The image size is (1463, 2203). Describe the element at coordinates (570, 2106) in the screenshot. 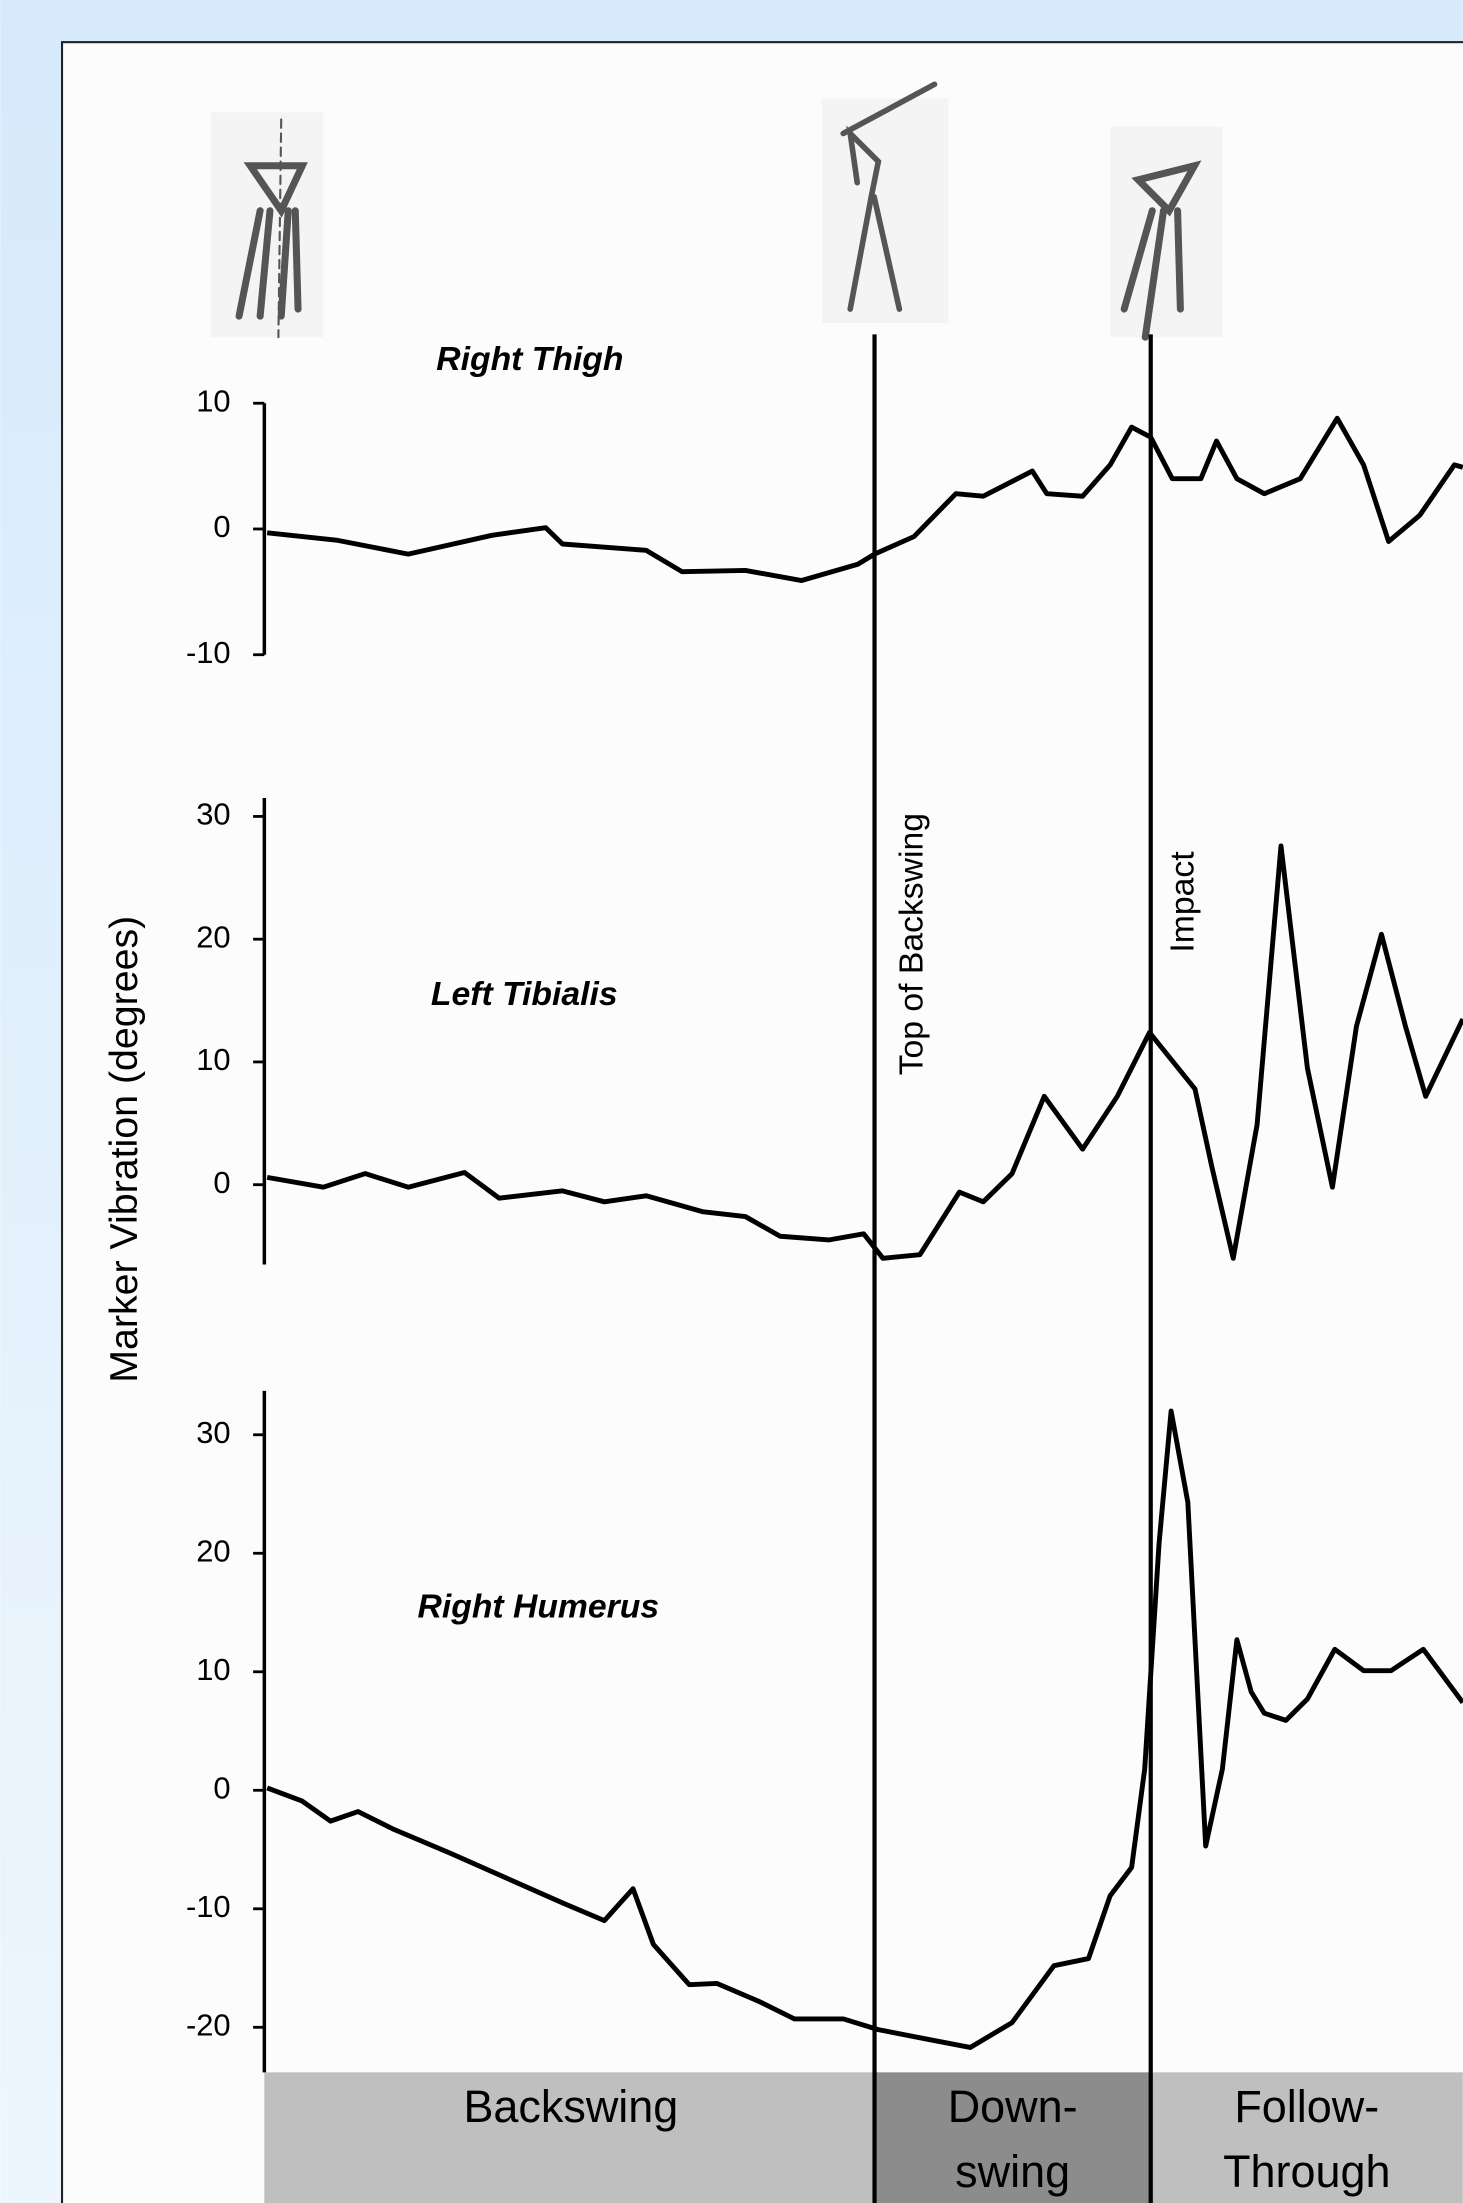

I see `phase-label: Backswing` at that location.